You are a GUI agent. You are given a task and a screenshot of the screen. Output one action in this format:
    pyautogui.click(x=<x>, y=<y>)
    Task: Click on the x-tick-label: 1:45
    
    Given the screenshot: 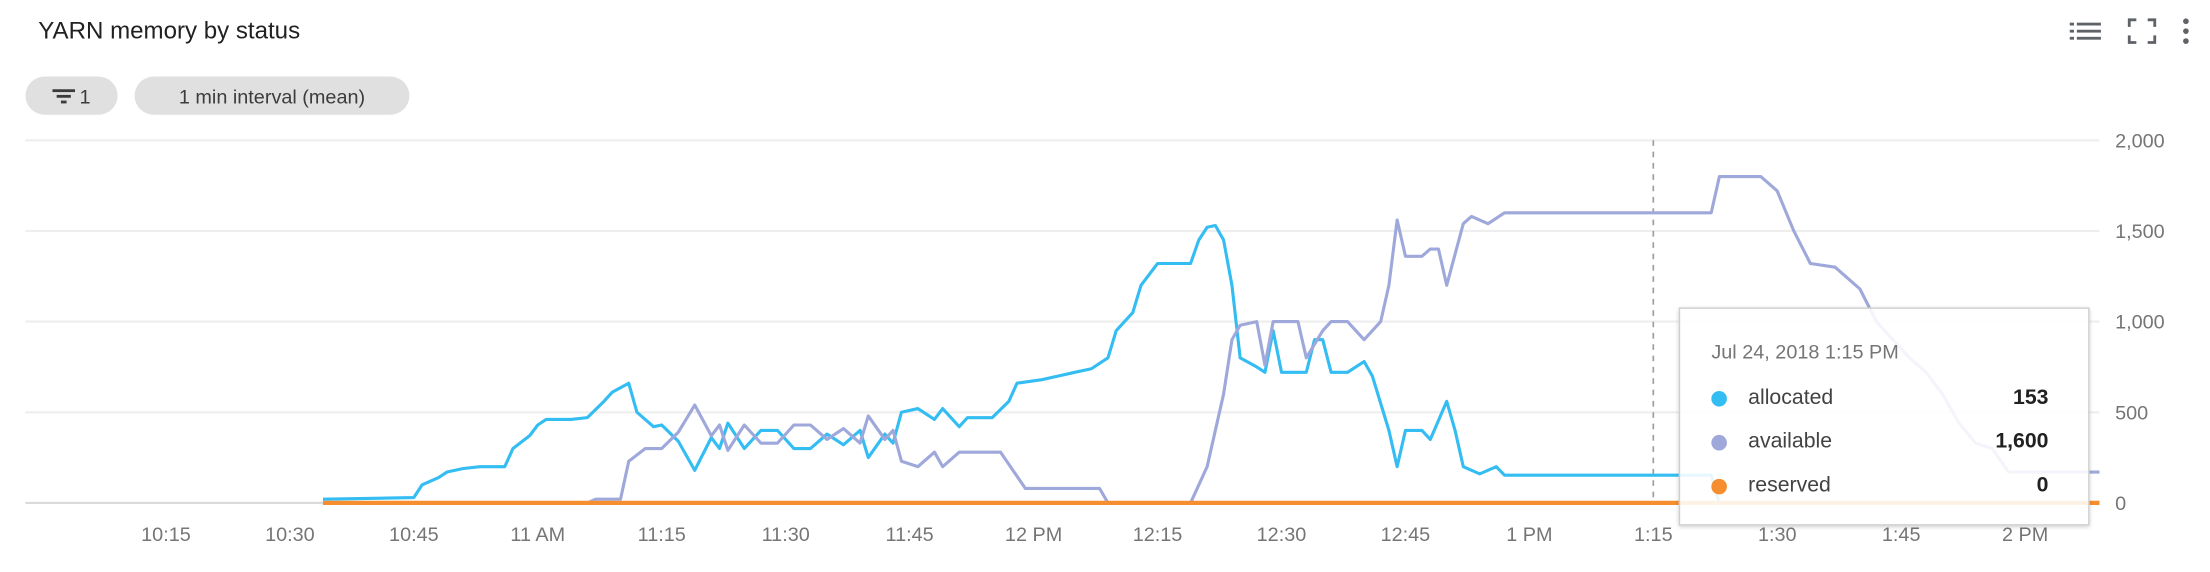 What is the action you would take?
    pyautogui.click(x=1901, y=535)
    